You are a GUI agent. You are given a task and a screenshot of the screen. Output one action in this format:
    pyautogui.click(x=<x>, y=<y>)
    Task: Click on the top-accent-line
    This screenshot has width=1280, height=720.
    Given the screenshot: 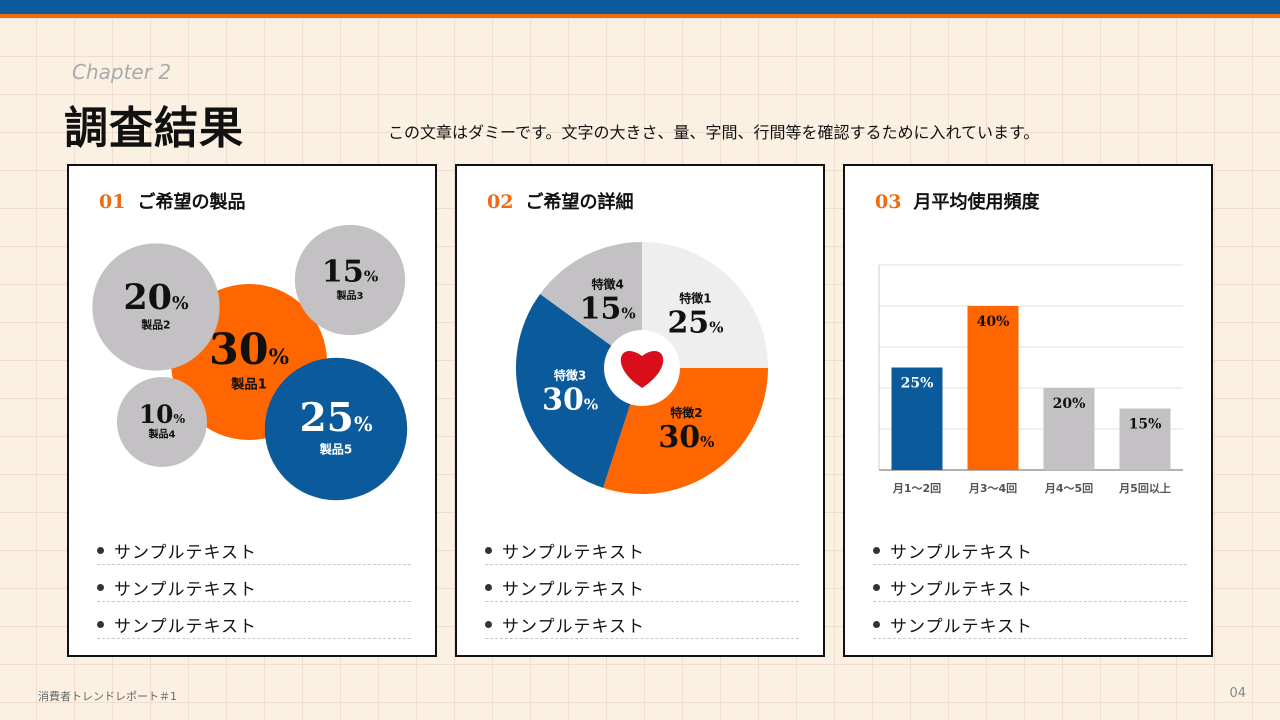 What is the action you would take?
    pyautogui.click(x=640, y=16)
    